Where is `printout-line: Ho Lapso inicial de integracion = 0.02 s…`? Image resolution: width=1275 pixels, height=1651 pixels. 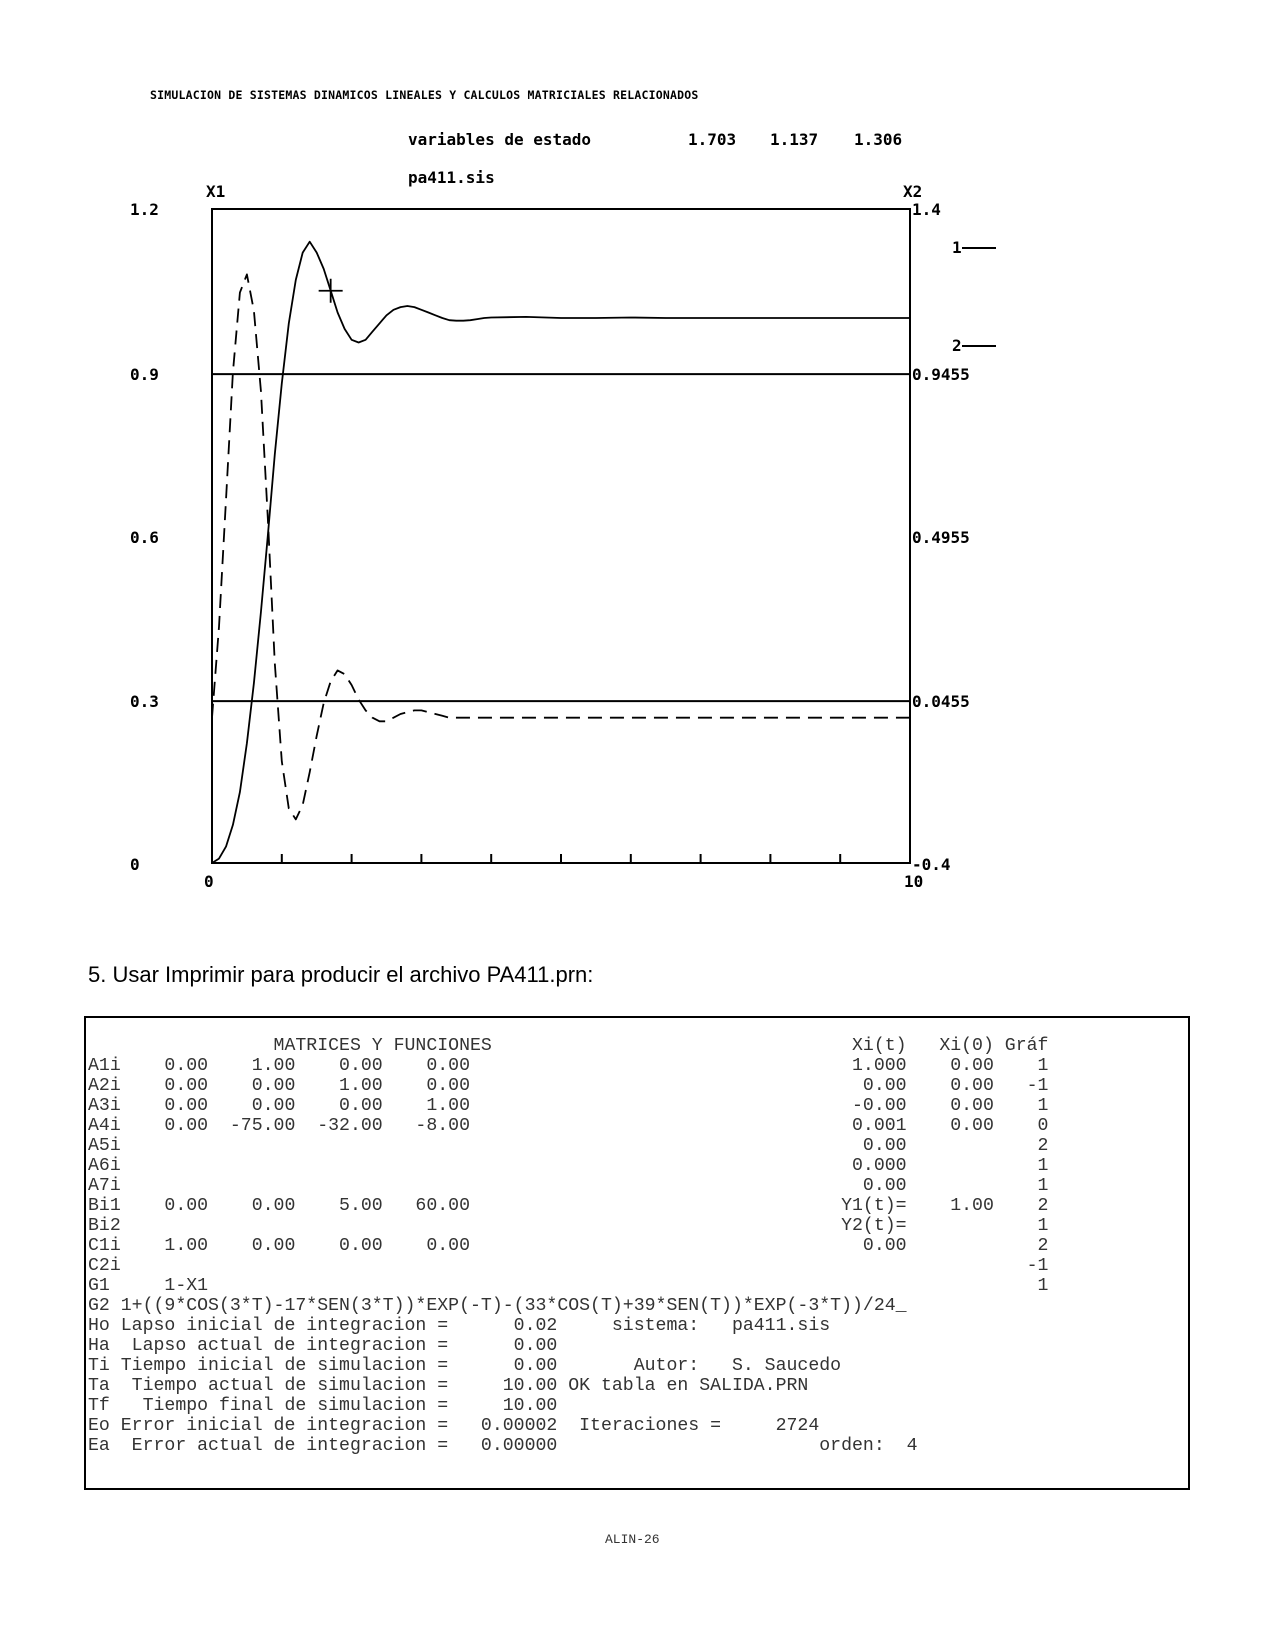
printout-line: Ho Lapso inicial de integracion = 0.02 s… is located at coordinates (459, 1326).